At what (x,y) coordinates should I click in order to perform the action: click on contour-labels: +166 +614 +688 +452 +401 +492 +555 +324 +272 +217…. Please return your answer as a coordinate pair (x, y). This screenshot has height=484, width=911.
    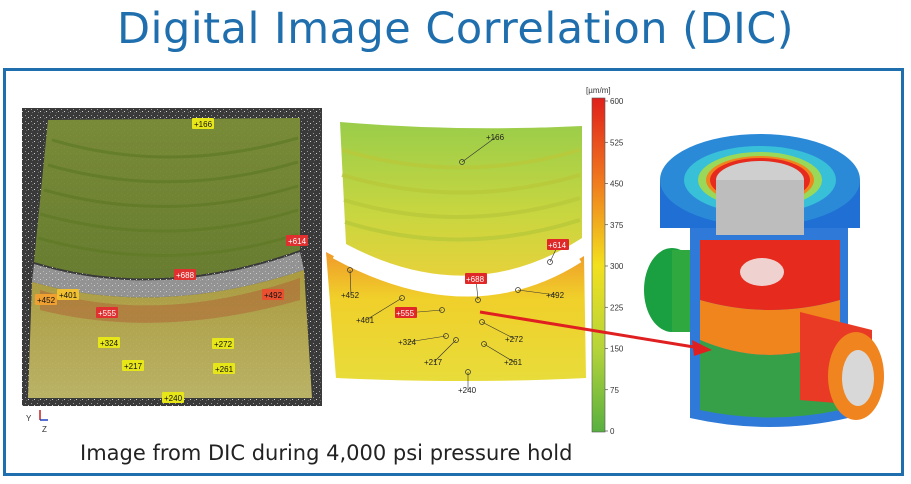
    Looking at the image, I should click on (455, 264).